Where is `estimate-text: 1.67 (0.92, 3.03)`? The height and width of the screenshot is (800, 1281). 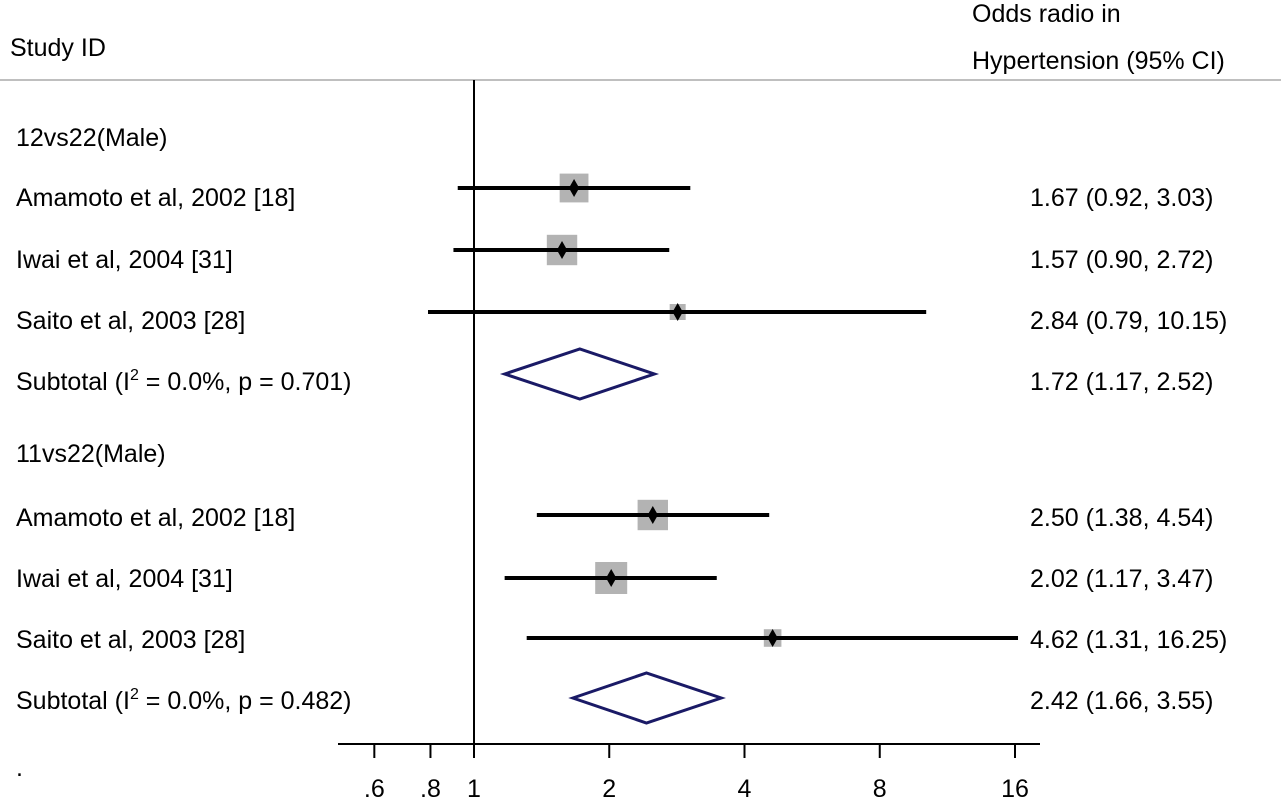
estimate-text: 1.67 (0.92, 3.03) is located at coordinates (1122, 198).